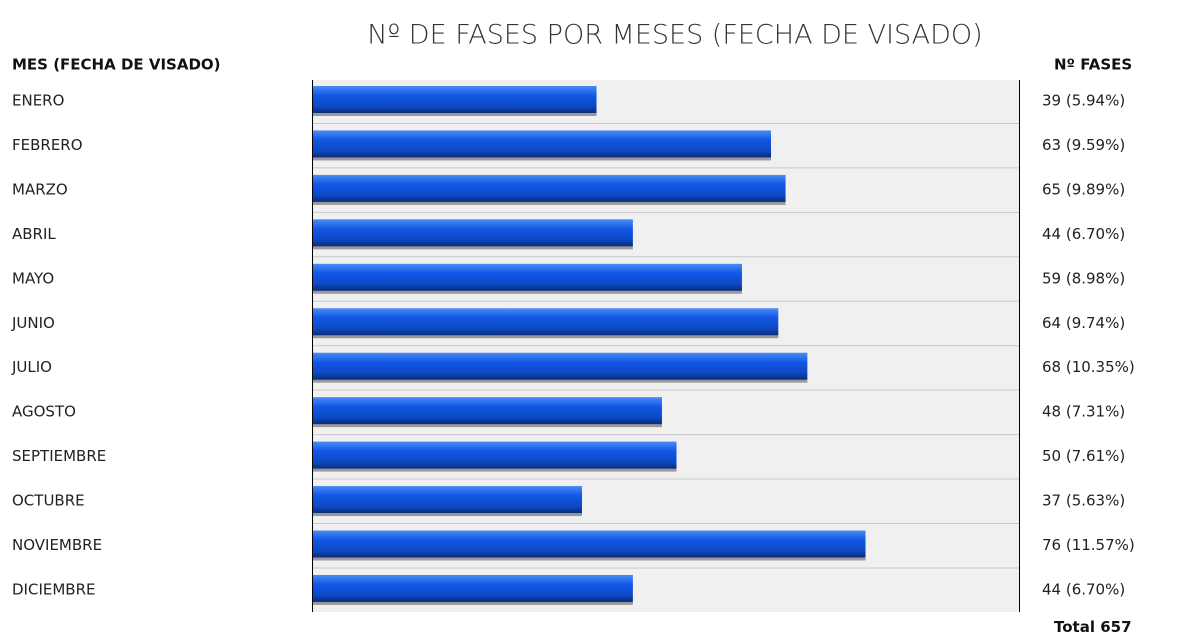 The height and width of the screenshot is (636, 1177). I want to click on total-label: Total 657, so click(1093, 627).